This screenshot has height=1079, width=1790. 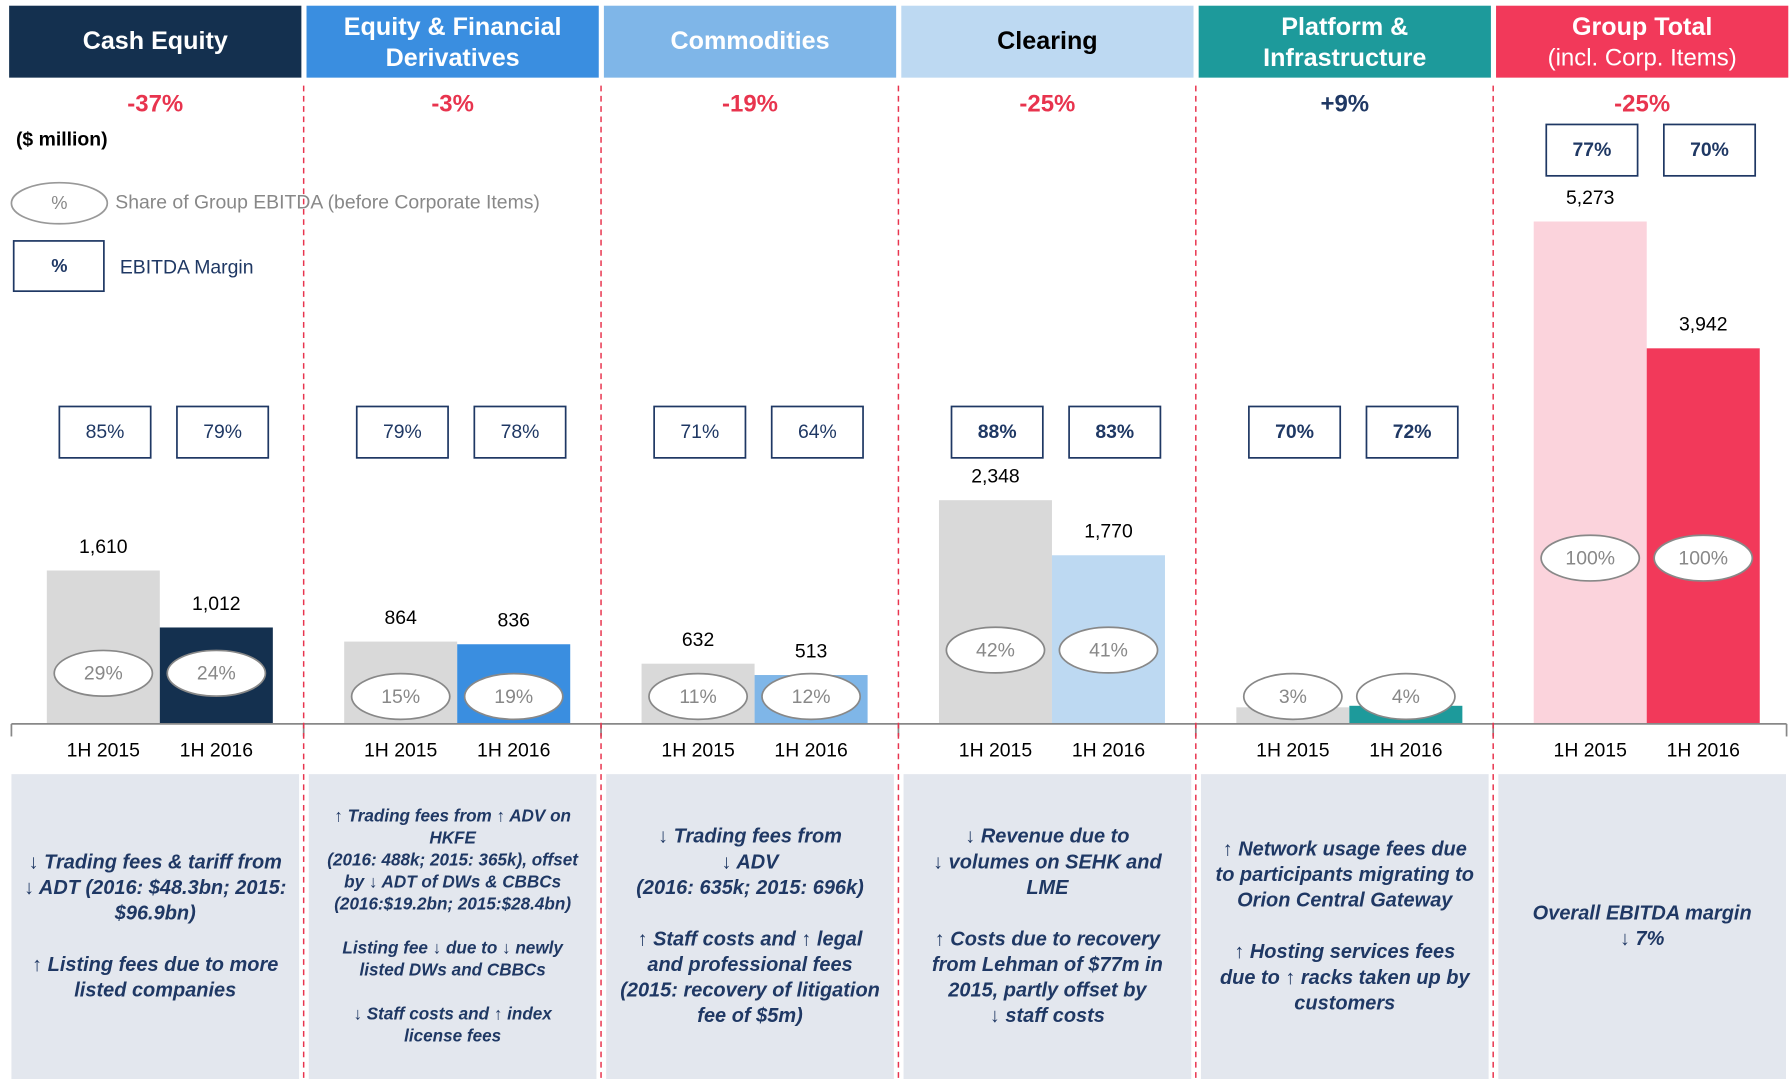 What do you see at coordinates (1703, 325) in the screenshot?
I see `value-label: 3,942` at bounding box center [1703, 325].